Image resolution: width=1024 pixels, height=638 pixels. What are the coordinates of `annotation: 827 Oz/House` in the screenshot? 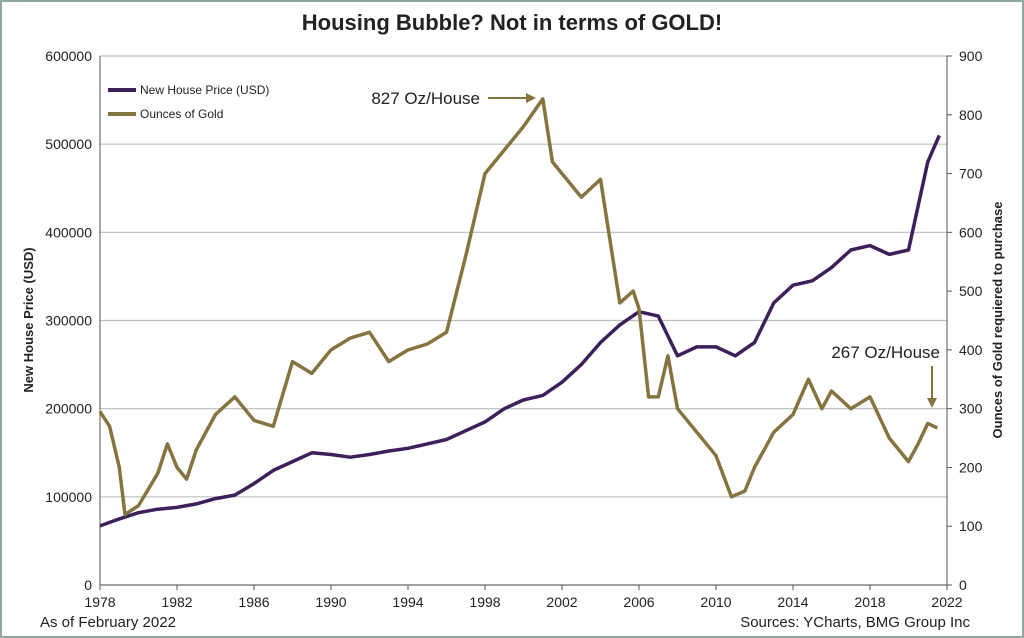 It's located at (425, 98).